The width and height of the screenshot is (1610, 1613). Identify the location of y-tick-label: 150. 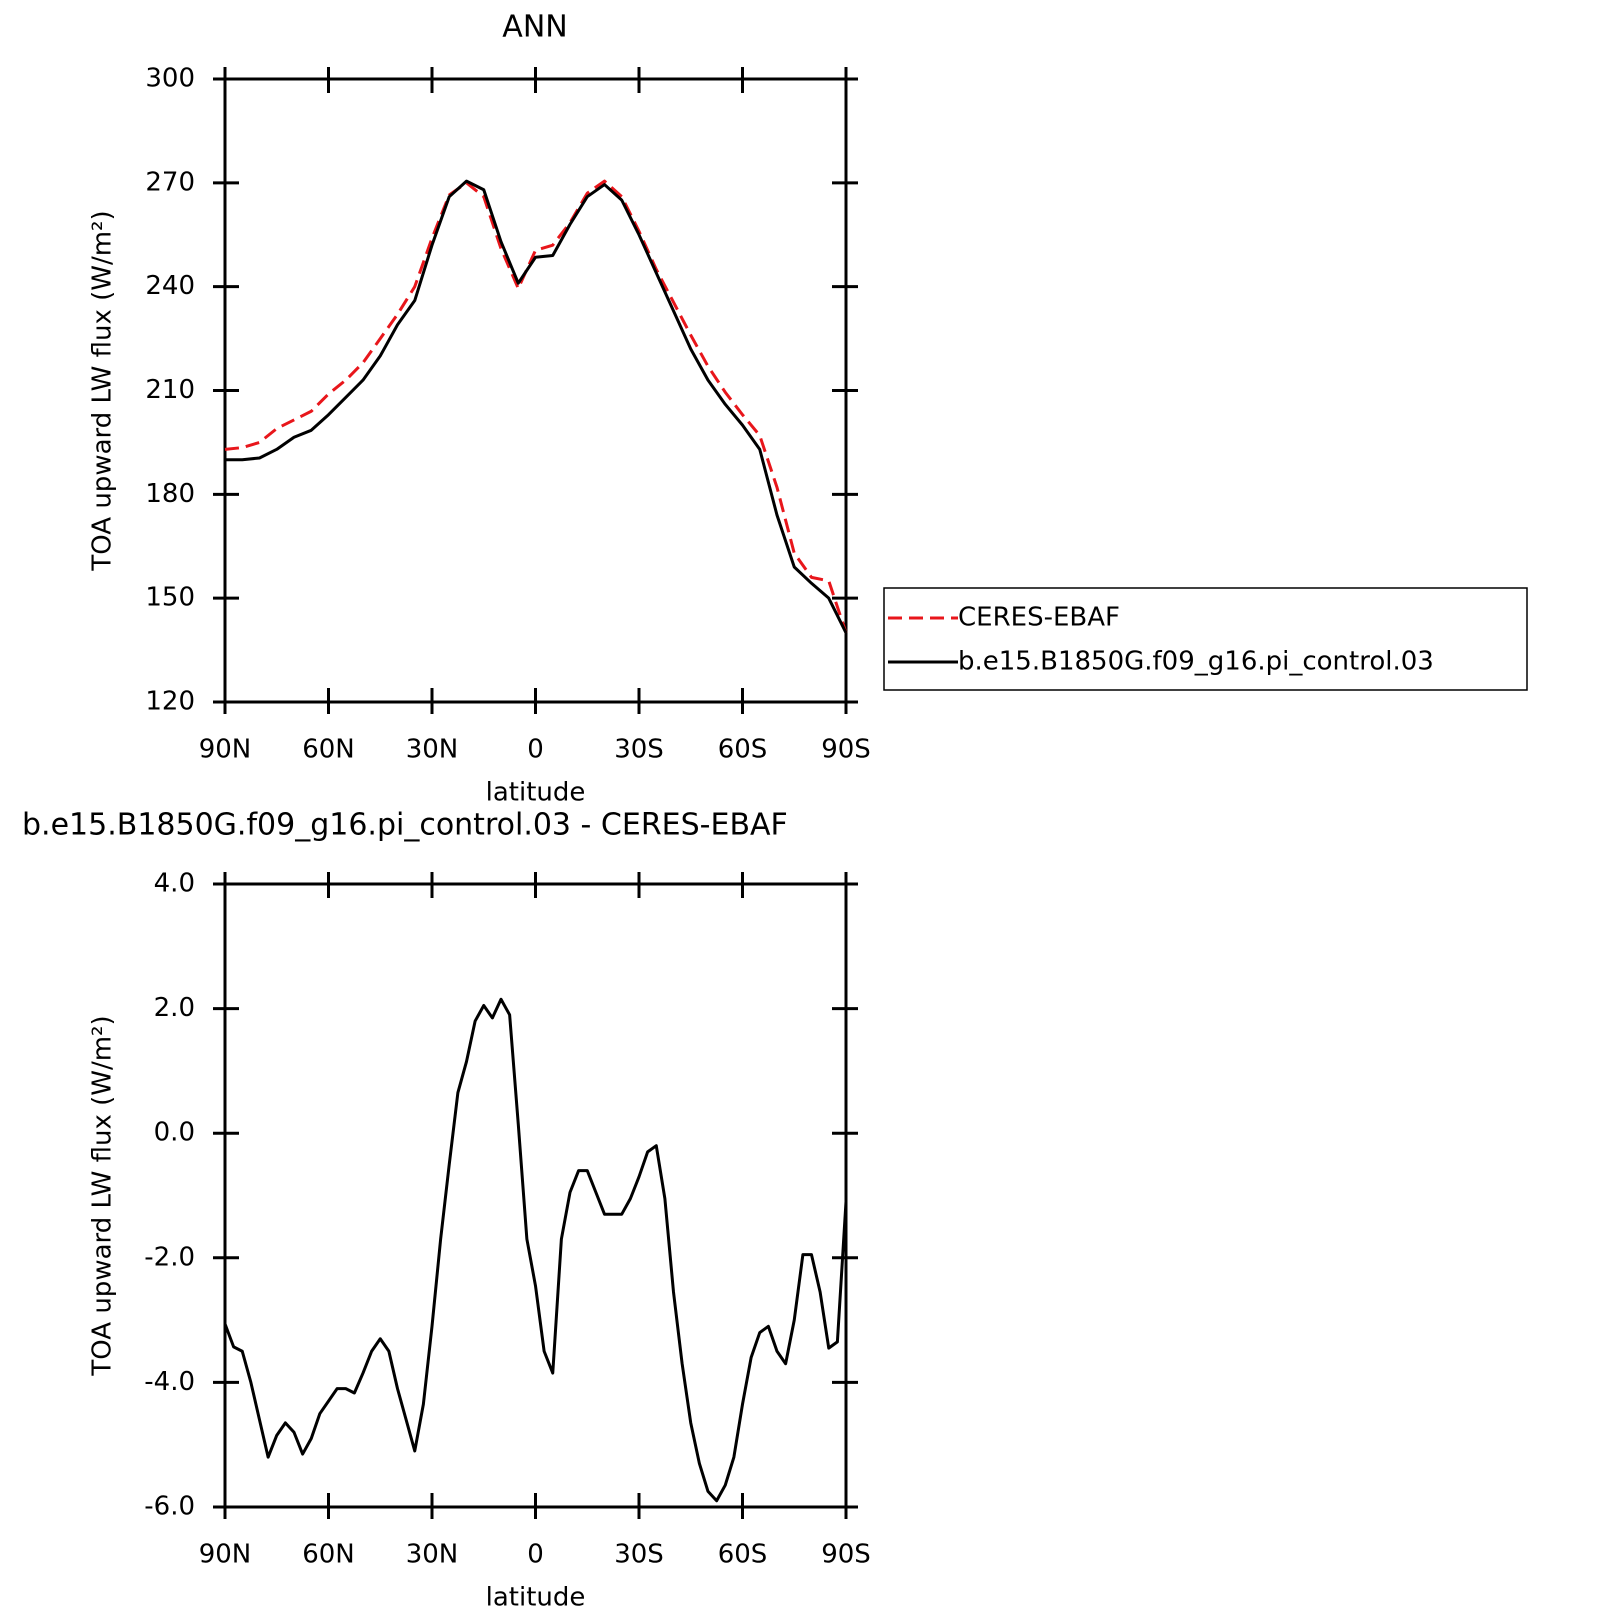
(170, 598).